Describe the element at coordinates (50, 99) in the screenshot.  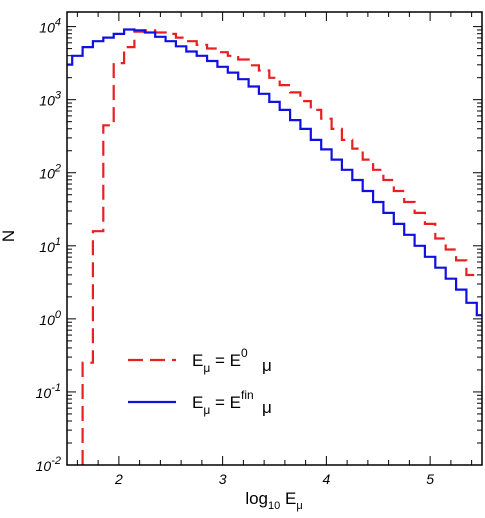
I see `y-tick-label: 10³` at that location.